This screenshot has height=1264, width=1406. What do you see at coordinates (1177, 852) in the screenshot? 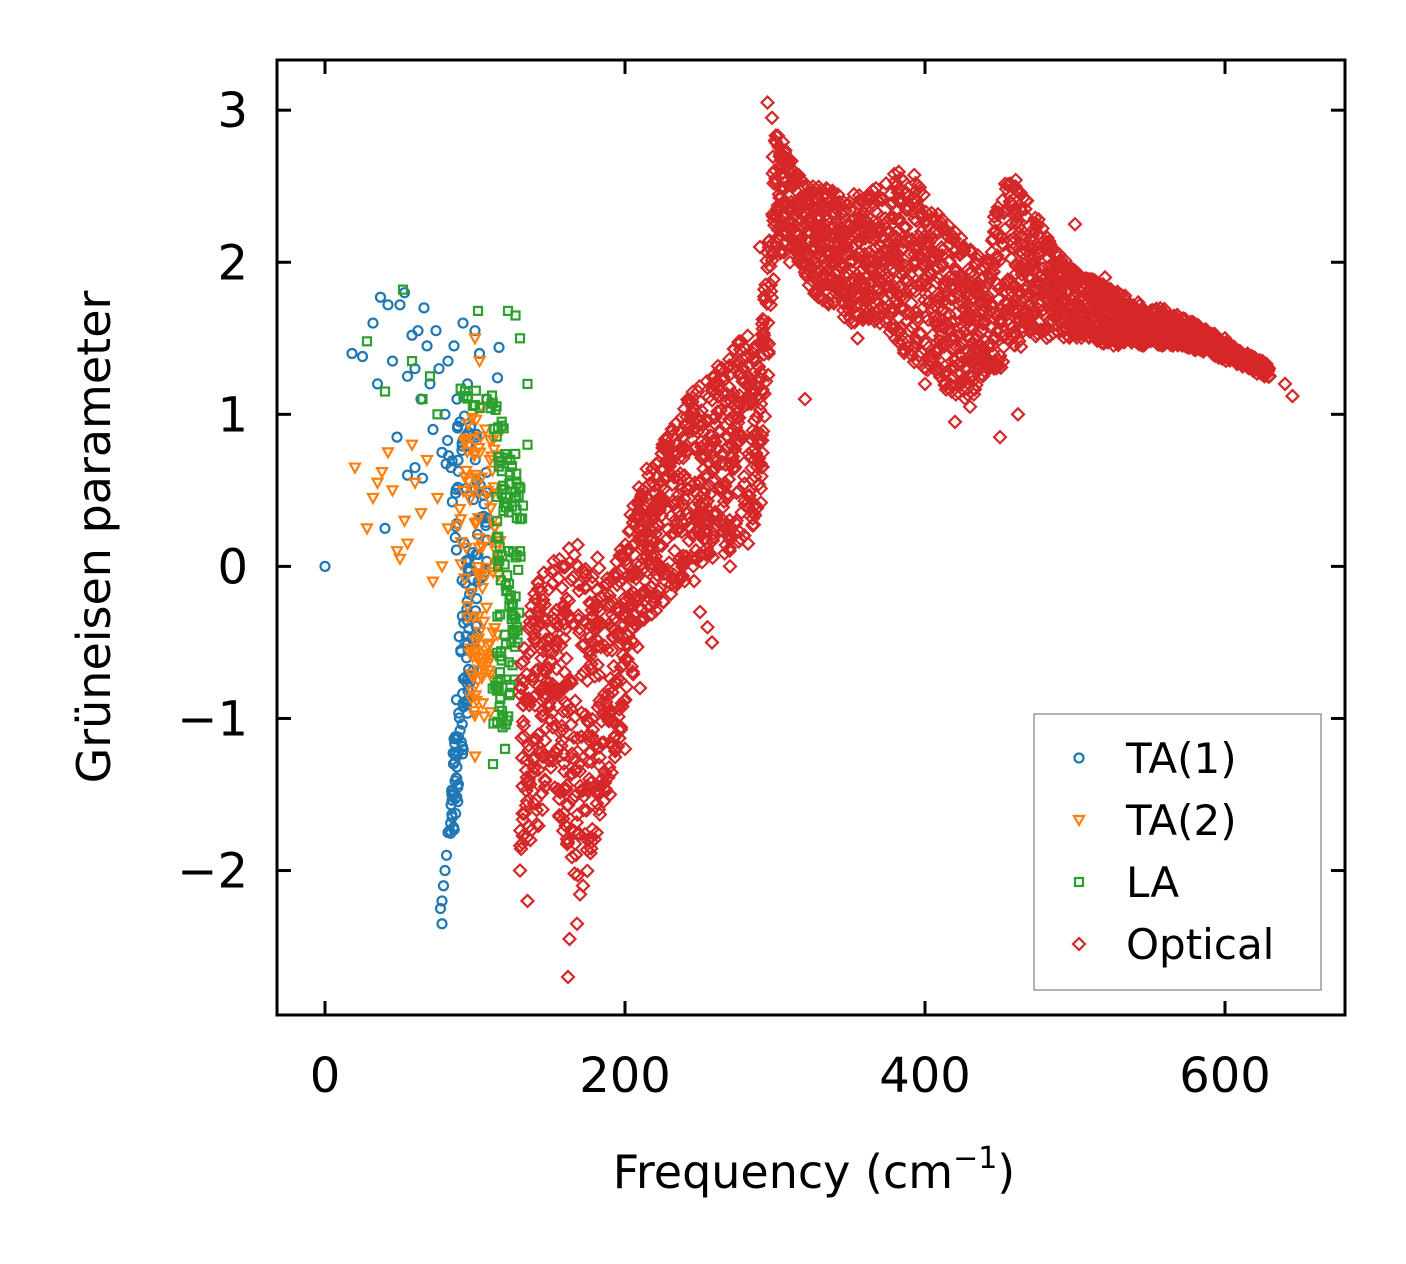
I see `legend-frame` at bounding box center [1177, 852].